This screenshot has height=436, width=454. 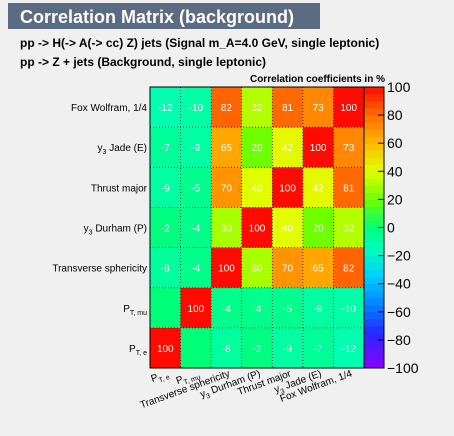 I want to click on cell-value-label: -10, so click(x=348, y=309).